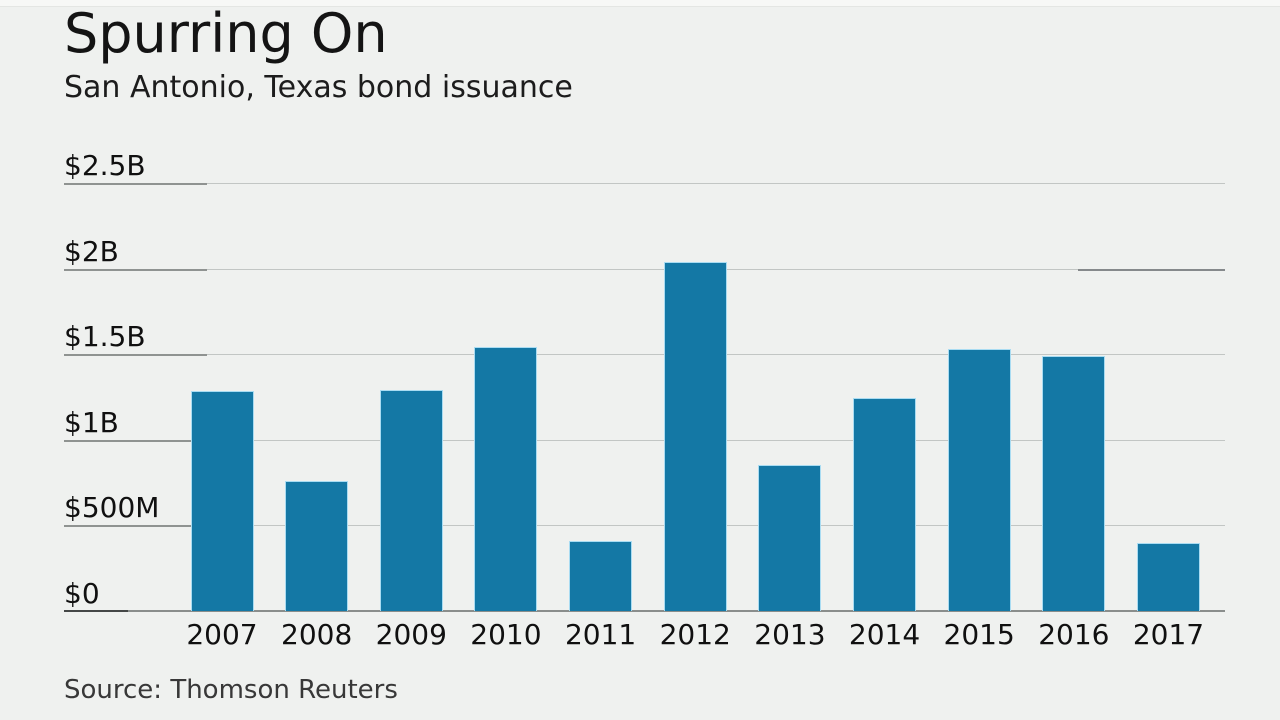  Describe the element at coordinates (1074, 634) in the screenshot. I see `axis-tick-label-x: 2016` at that location.